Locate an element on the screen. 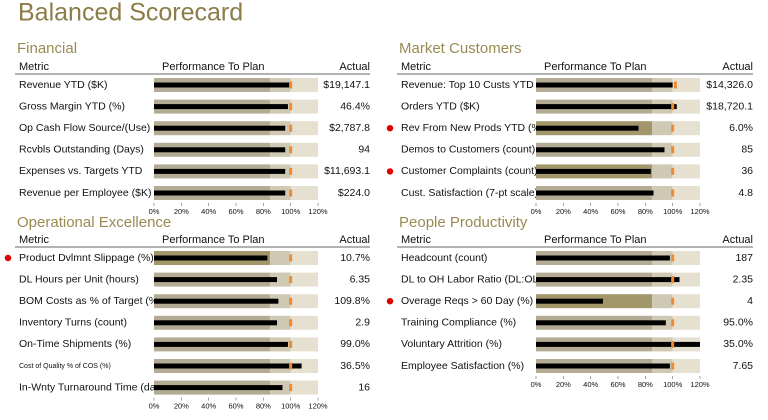 This screenshot has height=420, width=768. metric-label: DL to OH Labor Ratio (DL:OL) is located at coordinates (471, 279).